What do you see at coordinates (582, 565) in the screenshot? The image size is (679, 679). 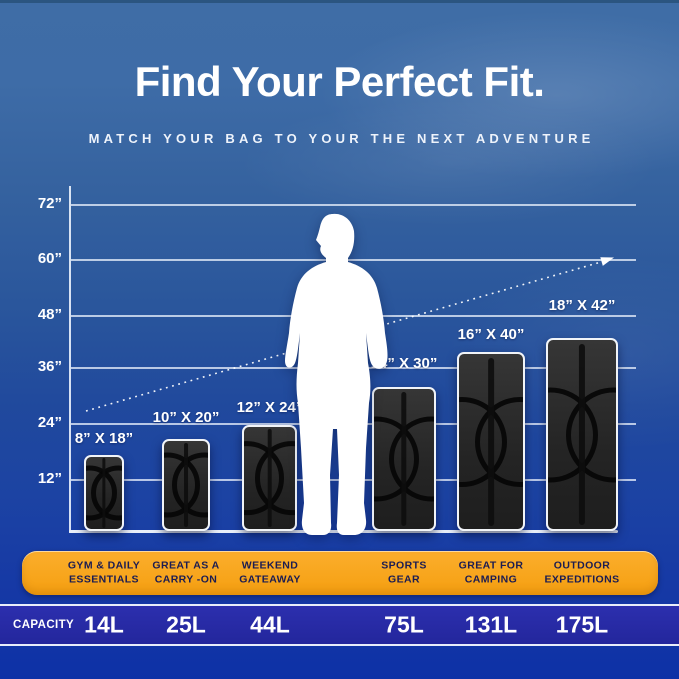 I see `category-line1: OUTDOOR` at bounding box center [582, 565].